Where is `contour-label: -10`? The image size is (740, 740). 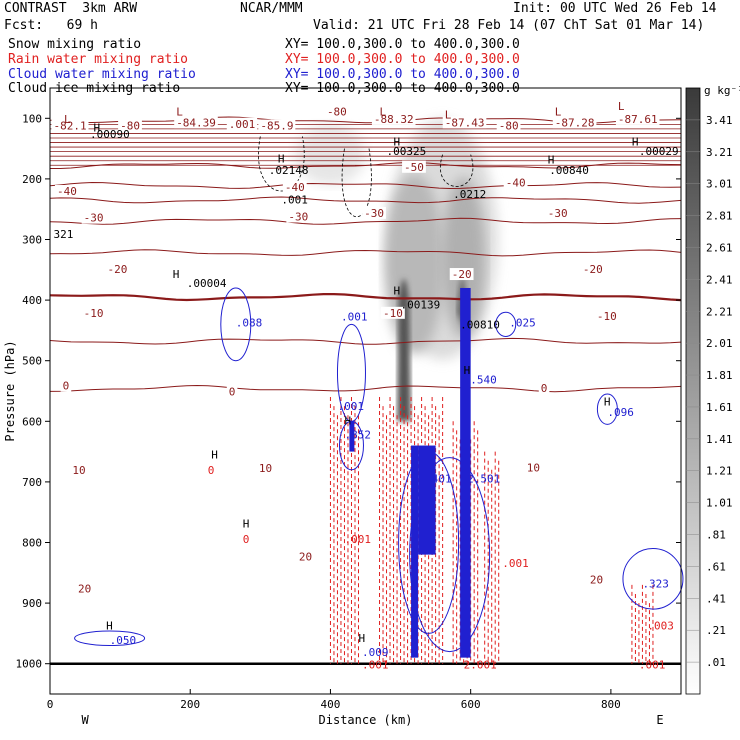
contour-label: -10 is located at coordinates (393, 313).